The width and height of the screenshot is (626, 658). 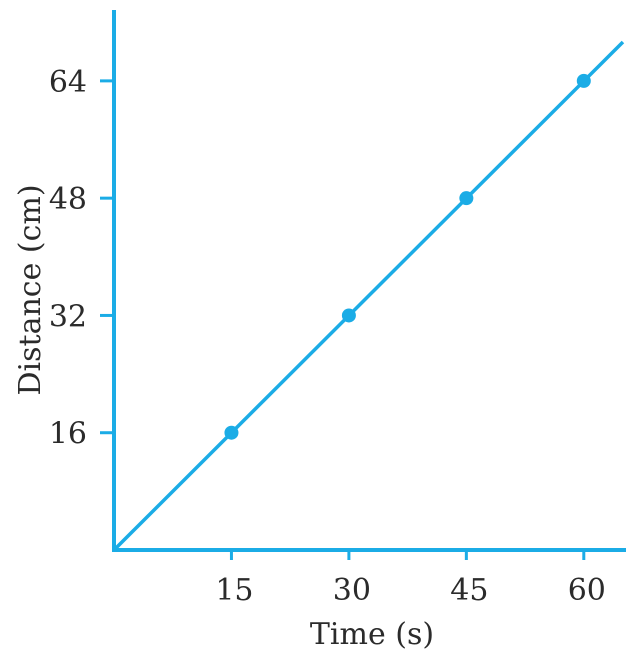 I want to click on y-tick-label: 16, so click(x=68, y=434).